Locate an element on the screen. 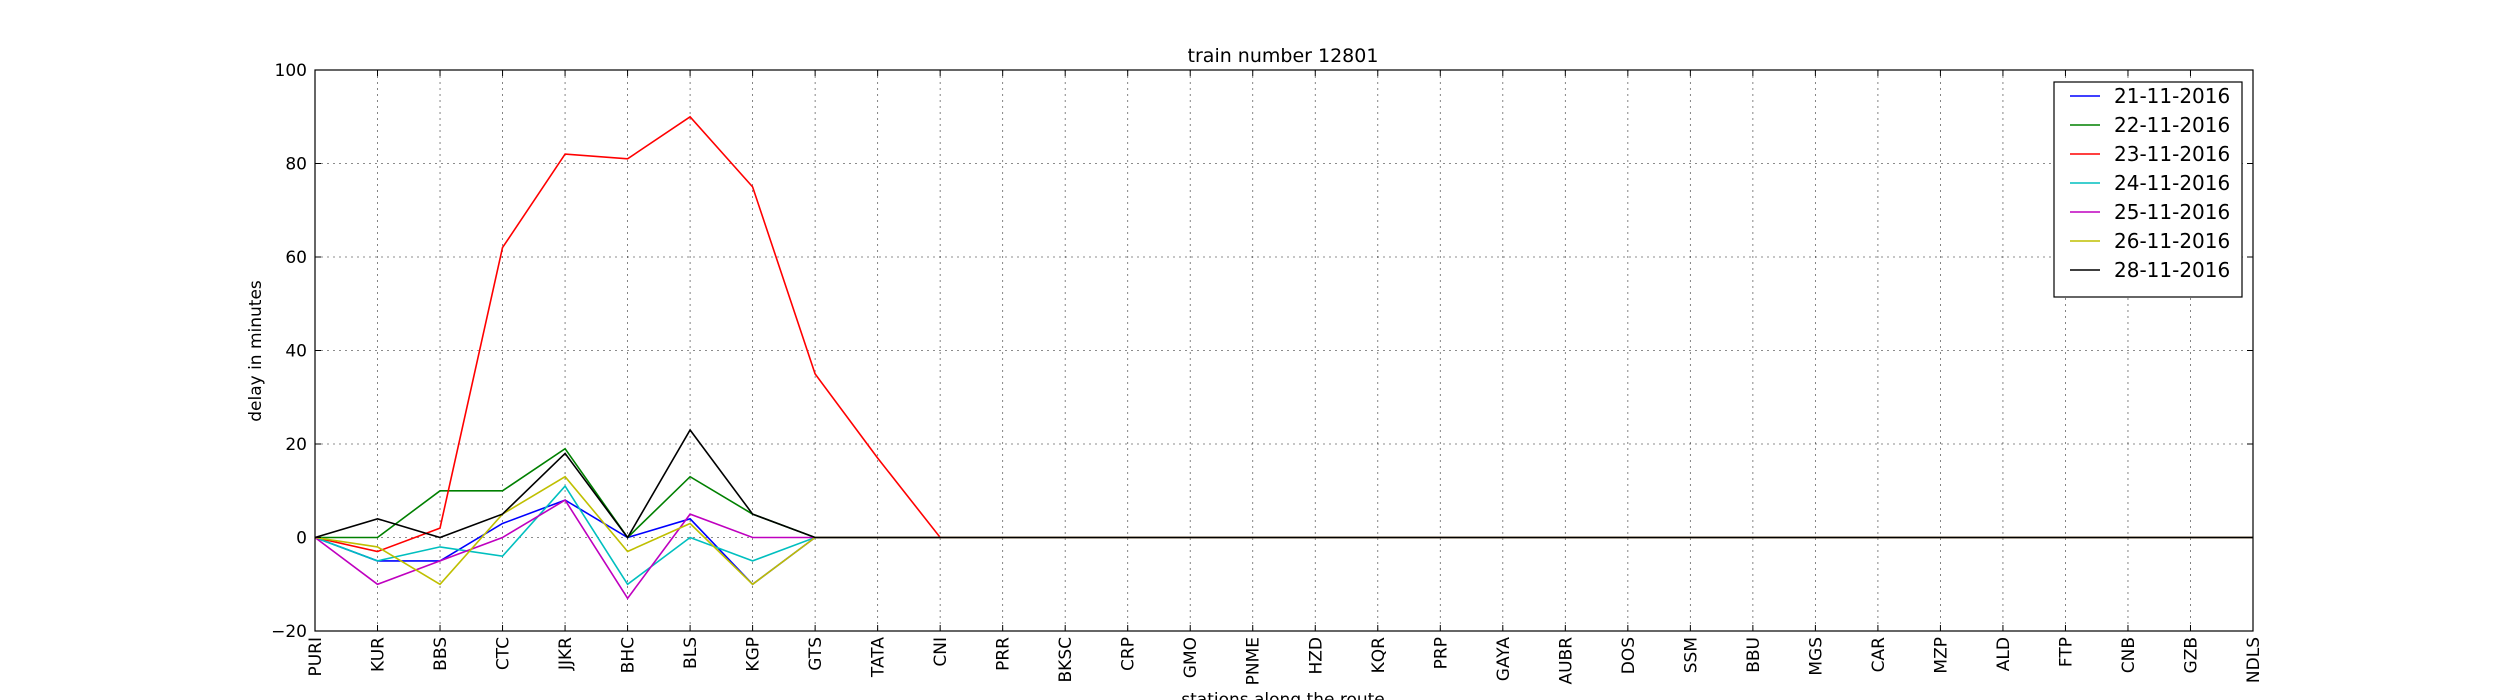 This screenshot has height=700, width=2500. y-tick-label: 100 is located at coordinates (291, 71).